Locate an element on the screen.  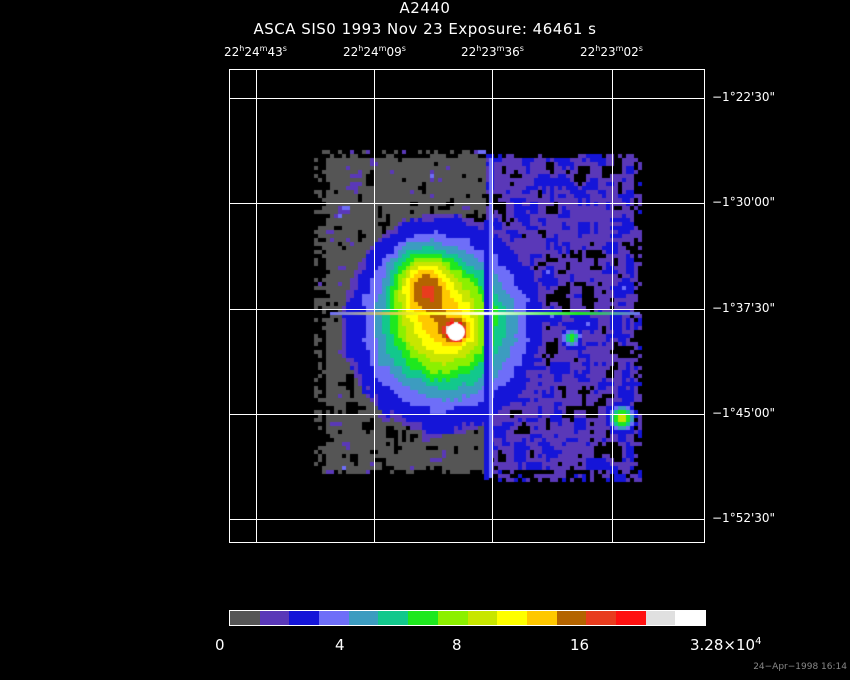
intensity-colorbar is located at coordinates (467, 618).